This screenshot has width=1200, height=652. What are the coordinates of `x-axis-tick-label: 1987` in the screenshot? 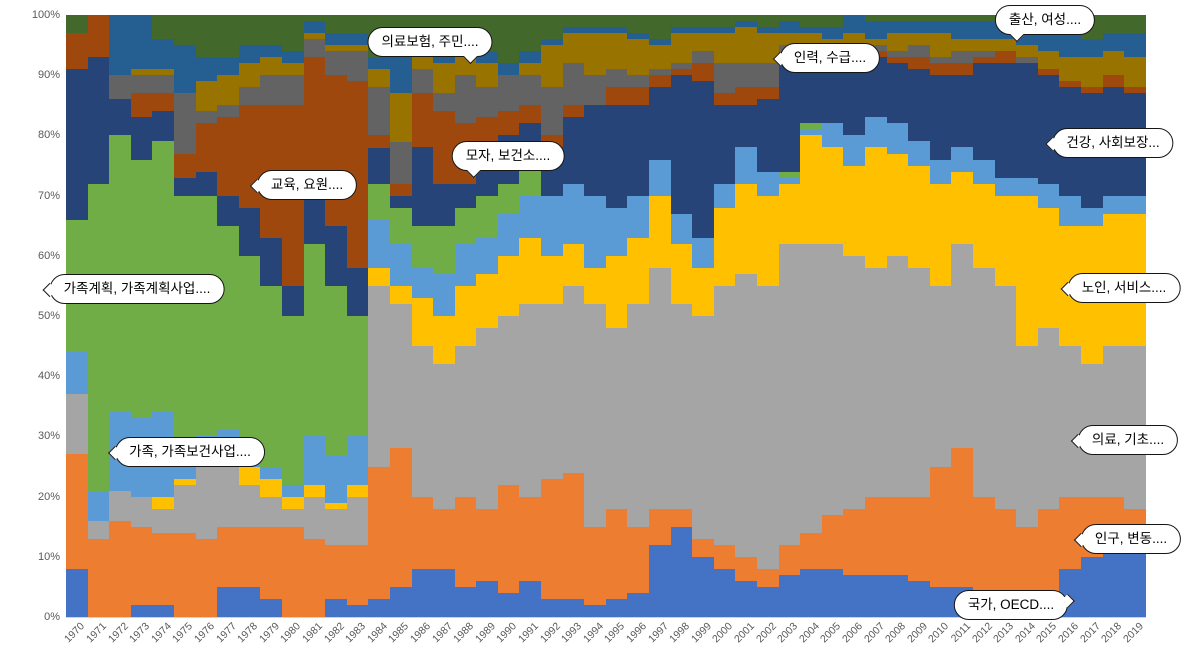 It's located at (442, 633).